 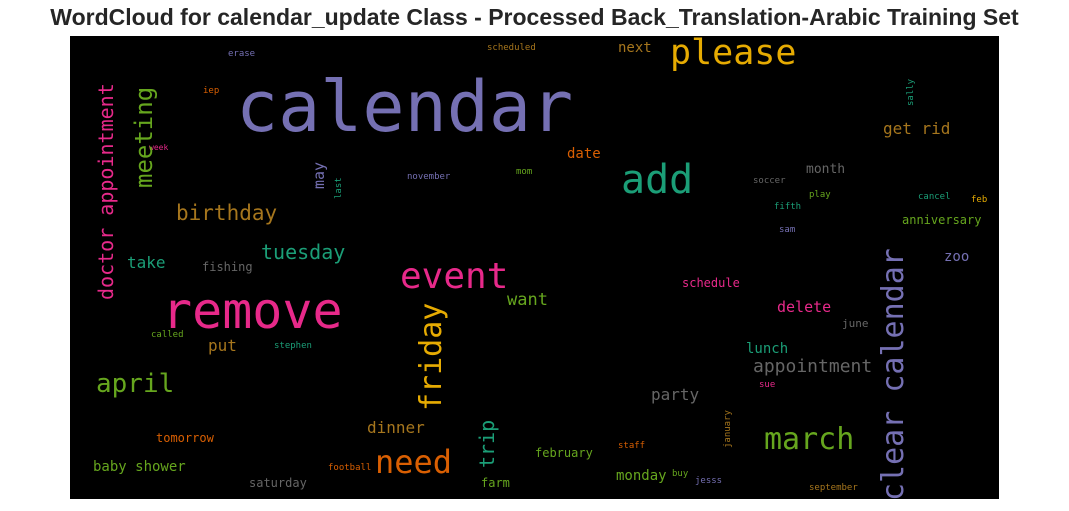 I want to click on word-may: may, so click(x=319, y=175).